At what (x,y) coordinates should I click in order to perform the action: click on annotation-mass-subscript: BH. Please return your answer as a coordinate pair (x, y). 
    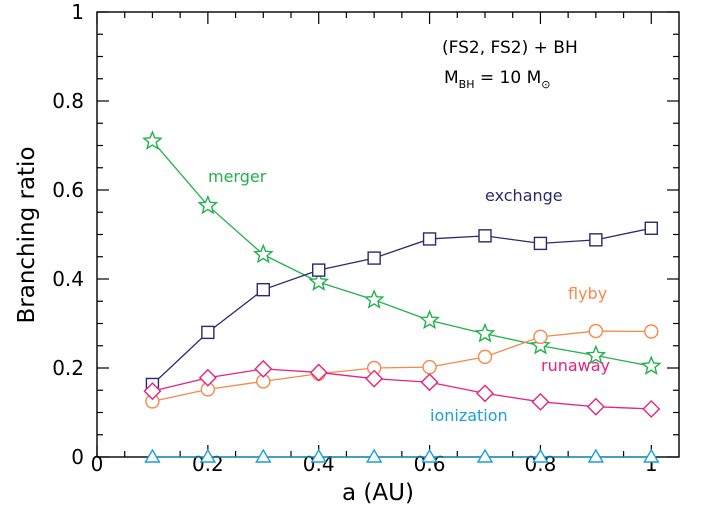
    Looking at the image, I should click on (467, 84).